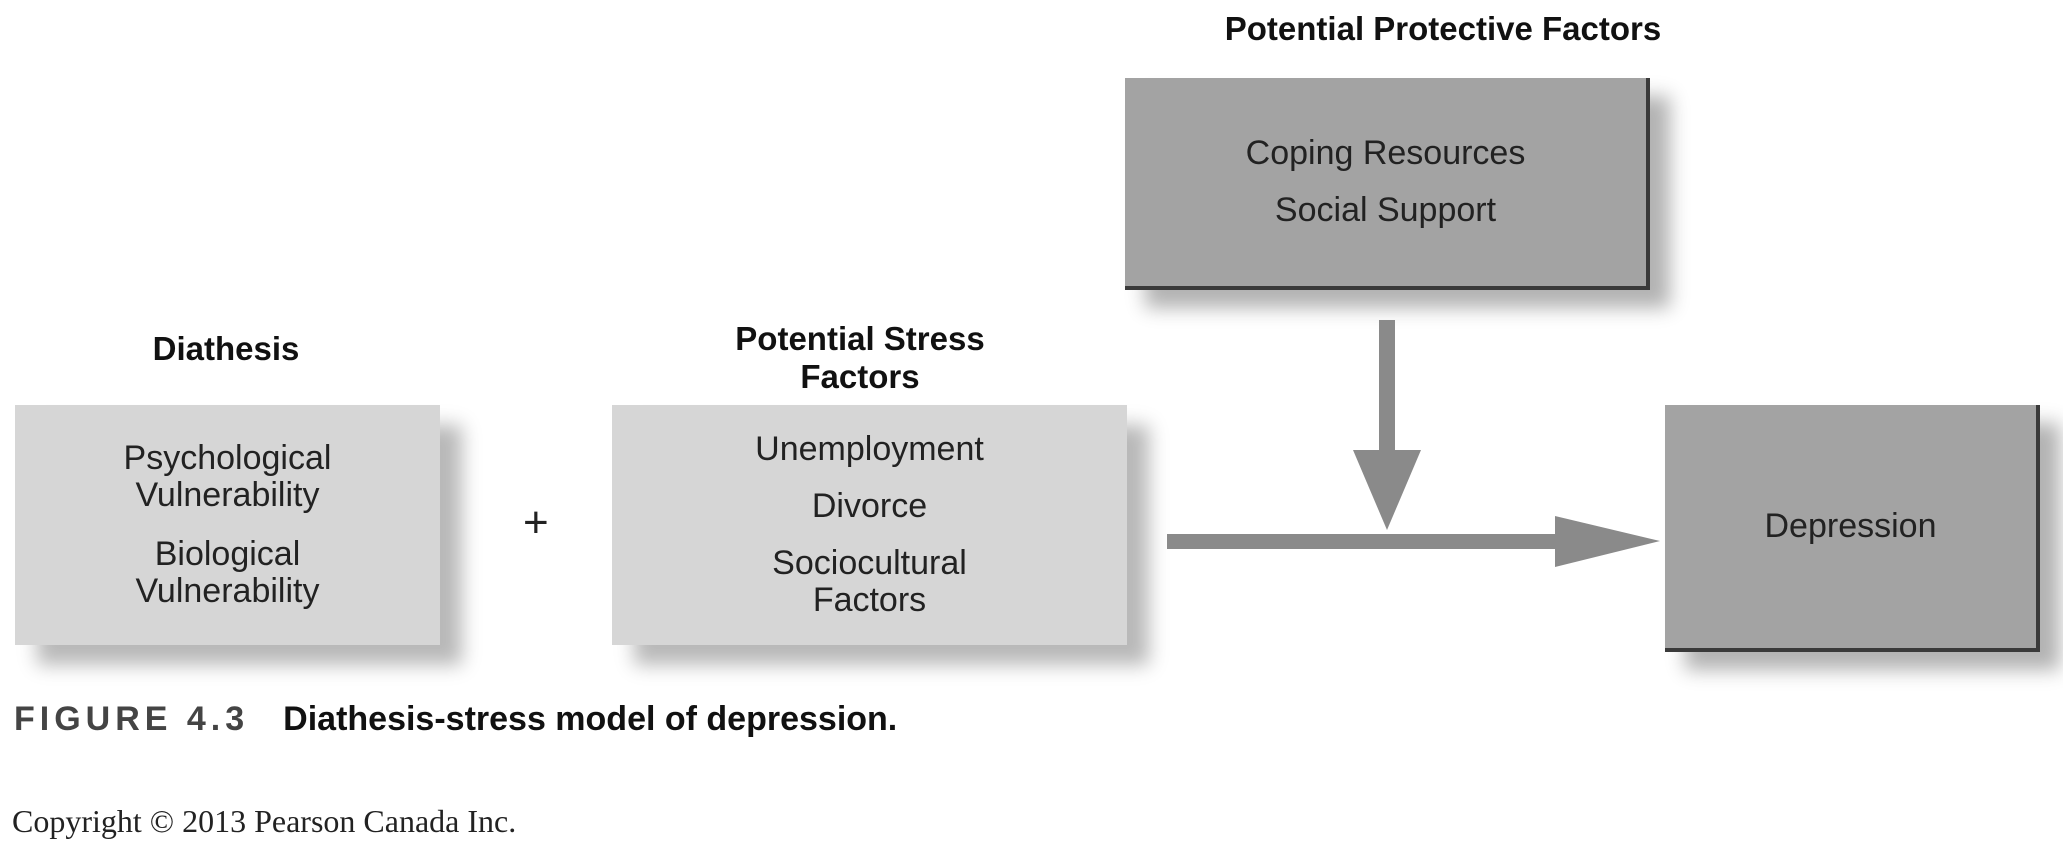 The image size is (2063, 851). Describe the element at coordinates (1413, 541) in the screenshot. I see `main-arrow` at that location.